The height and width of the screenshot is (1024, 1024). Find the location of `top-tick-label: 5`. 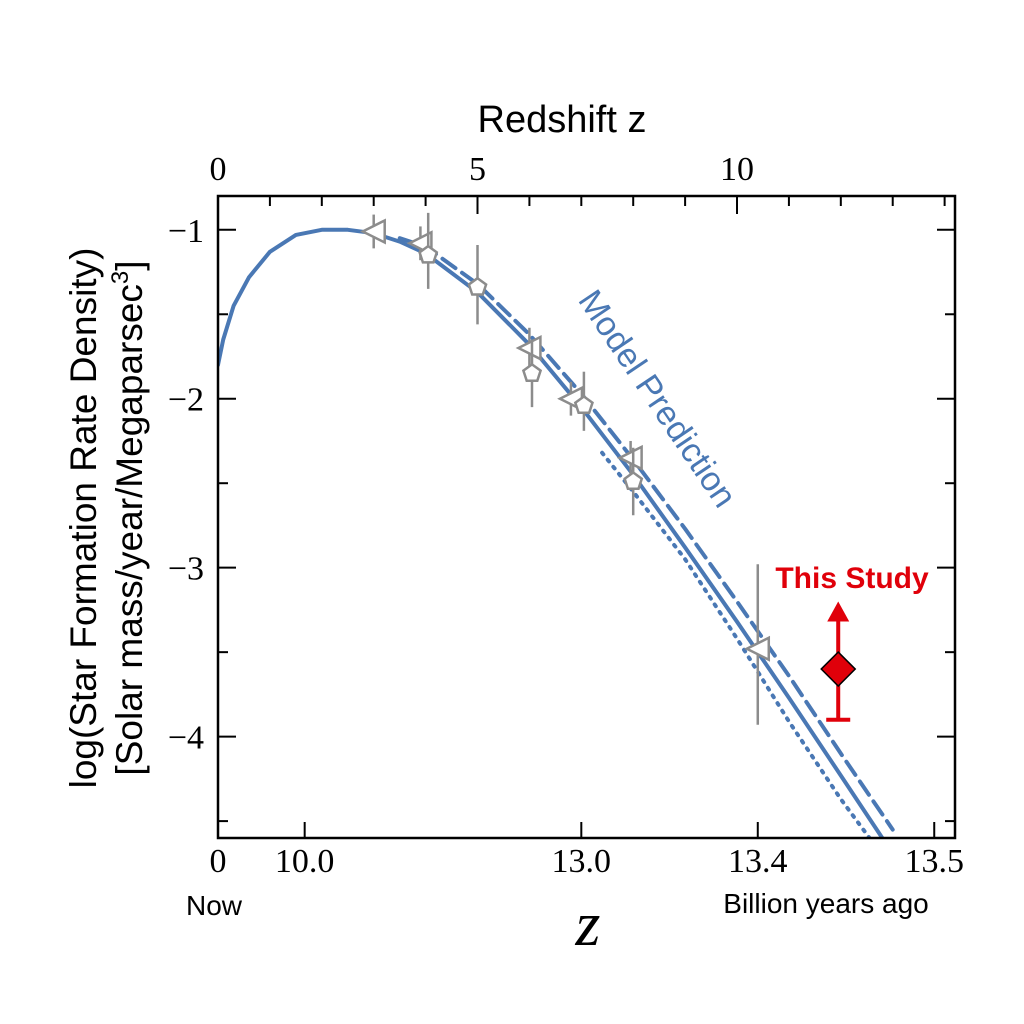

top-tick-label: 5 is located at coordinates (477, 169).